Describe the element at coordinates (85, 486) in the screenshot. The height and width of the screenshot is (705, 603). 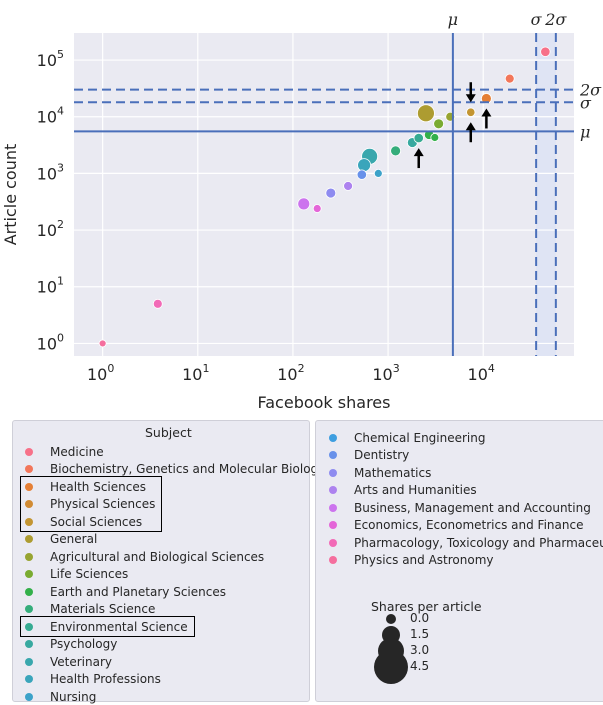
I see `legend-item: Health Sciences` at that location.